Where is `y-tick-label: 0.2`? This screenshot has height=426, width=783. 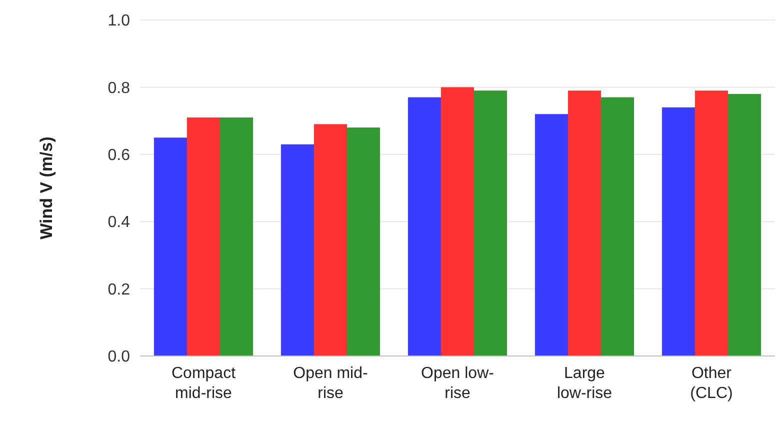 y-tick-label: 0.2 is located at coordinates (119, 289).